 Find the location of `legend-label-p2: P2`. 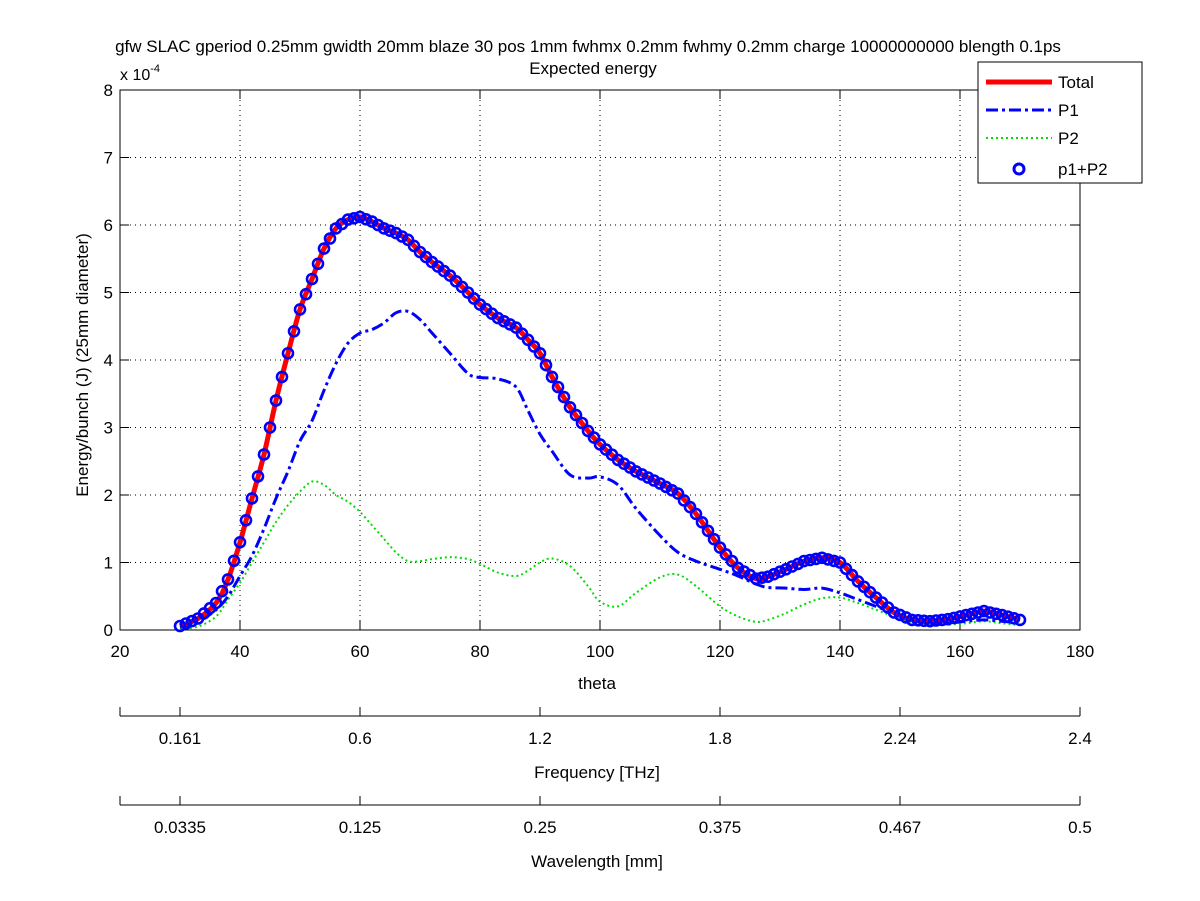

legend-label-p2: P2 is located at coordinates (1068, 138).